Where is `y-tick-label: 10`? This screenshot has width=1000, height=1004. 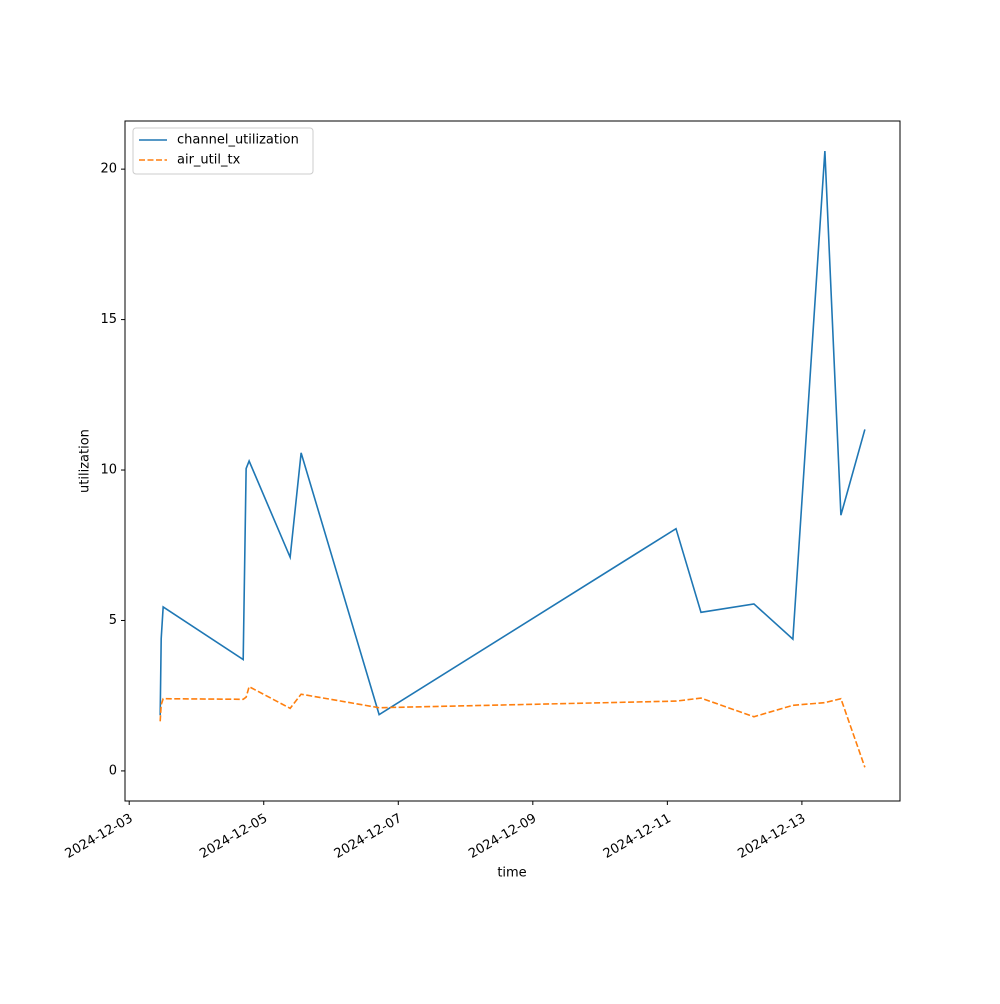 y-tick-label: 10 is located at coordinates (108, 470).